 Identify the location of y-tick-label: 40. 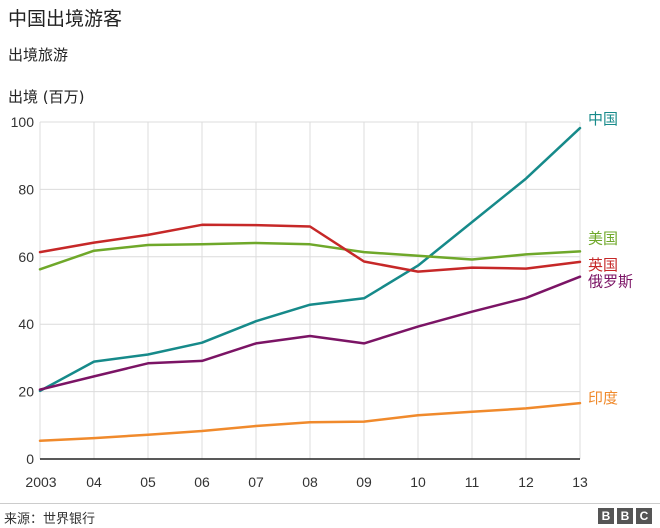
(26, 324).